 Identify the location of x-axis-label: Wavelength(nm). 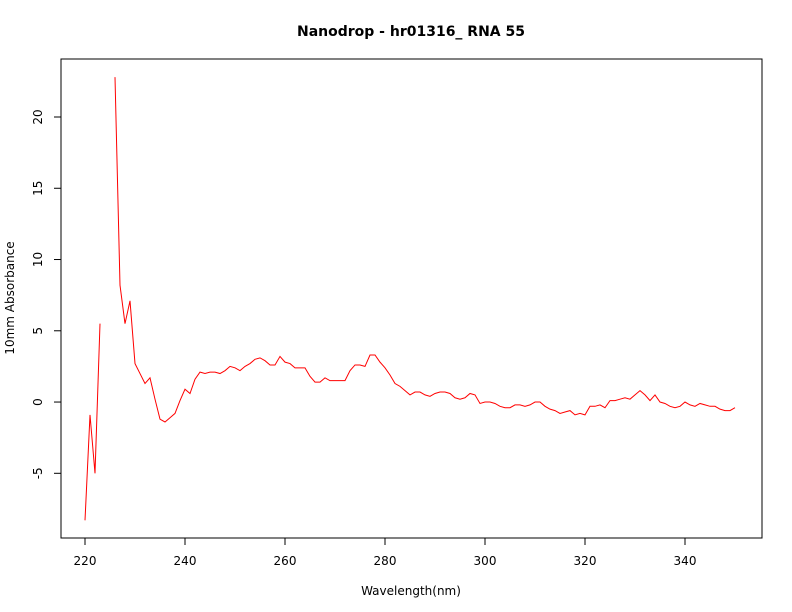
(411, 591).